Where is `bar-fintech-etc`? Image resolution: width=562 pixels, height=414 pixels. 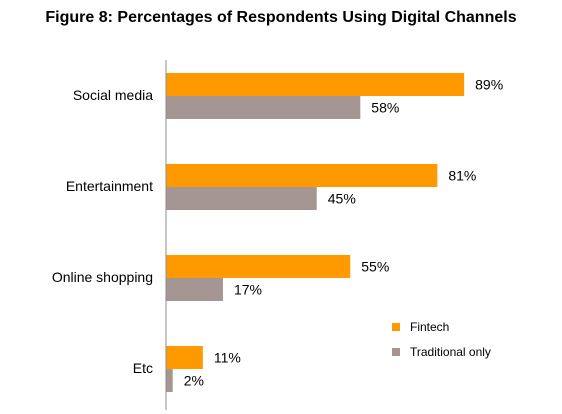 bar-fintech-etc is located at coordinates (184, 357).